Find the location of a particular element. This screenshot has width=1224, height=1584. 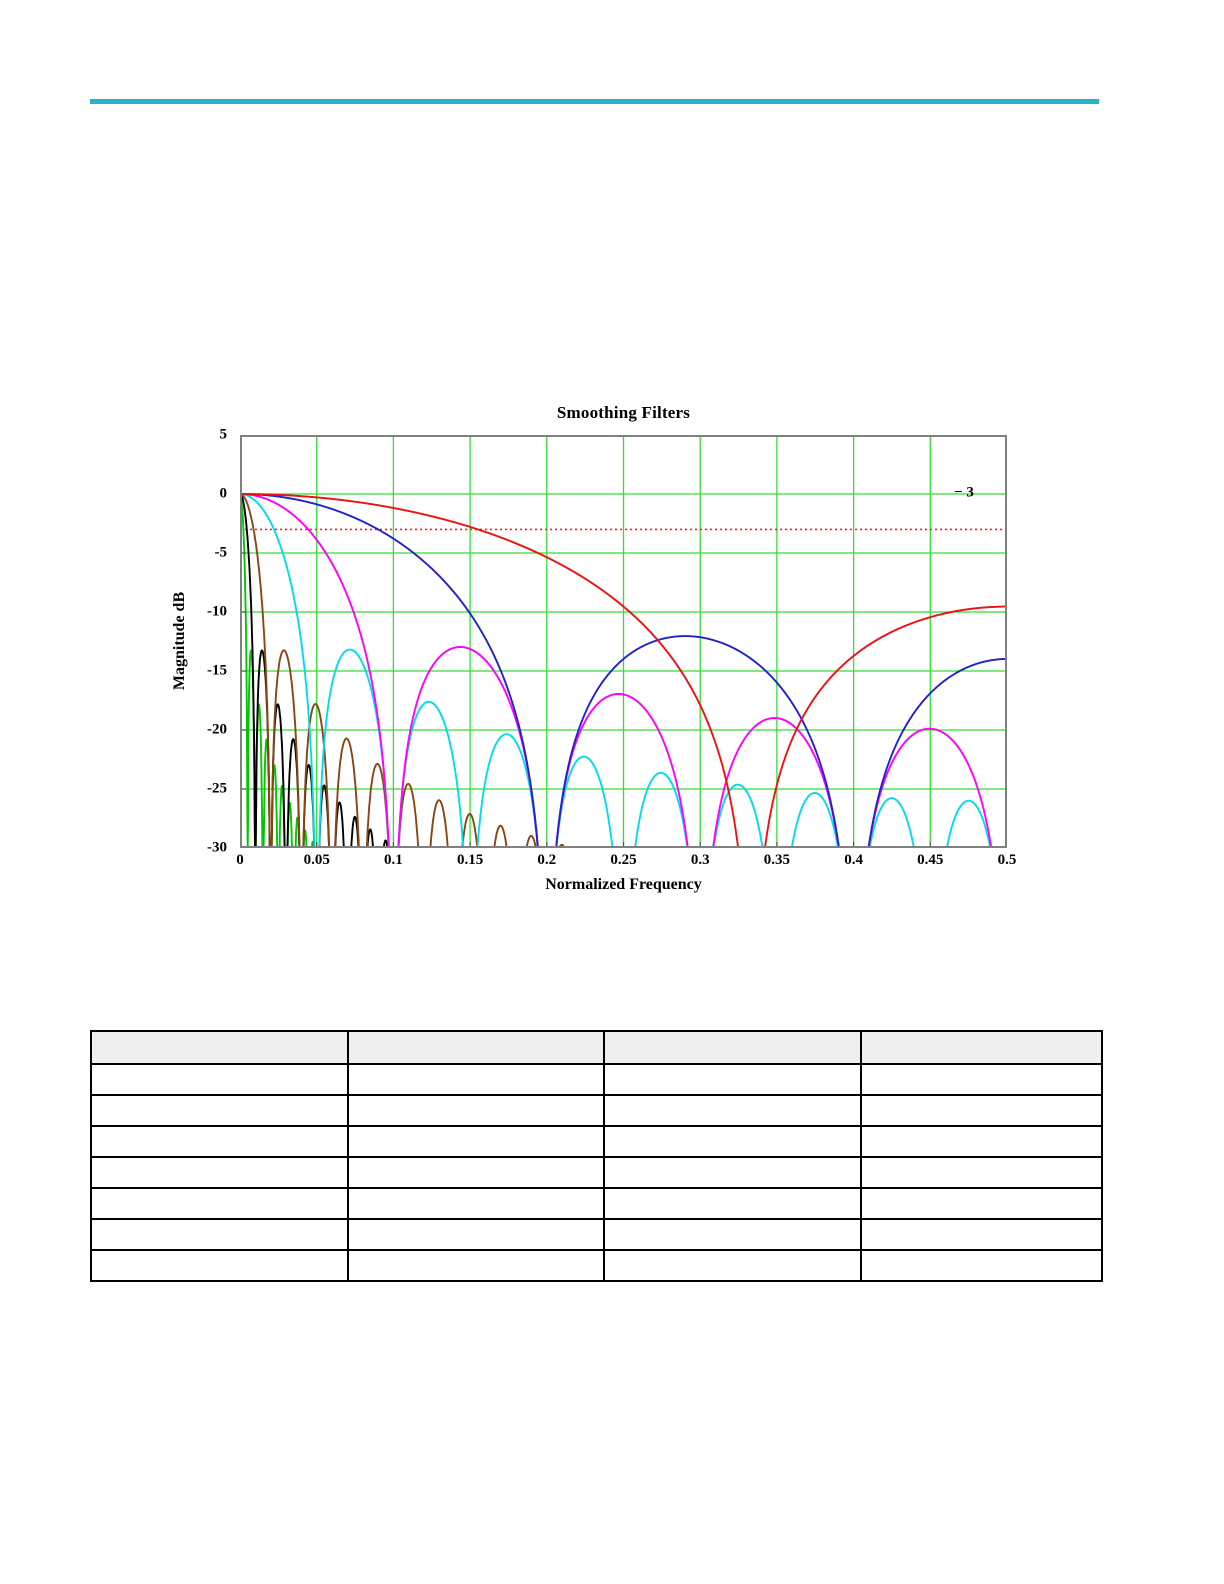

y-tick-label: -5 is located at coordinates (221, 552).